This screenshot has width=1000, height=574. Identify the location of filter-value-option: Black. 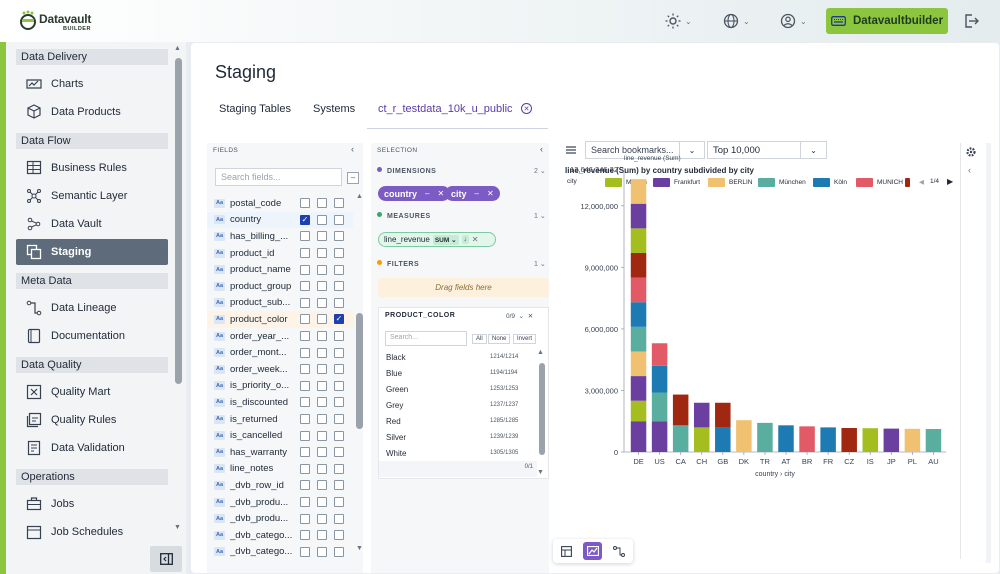
(396, 357).